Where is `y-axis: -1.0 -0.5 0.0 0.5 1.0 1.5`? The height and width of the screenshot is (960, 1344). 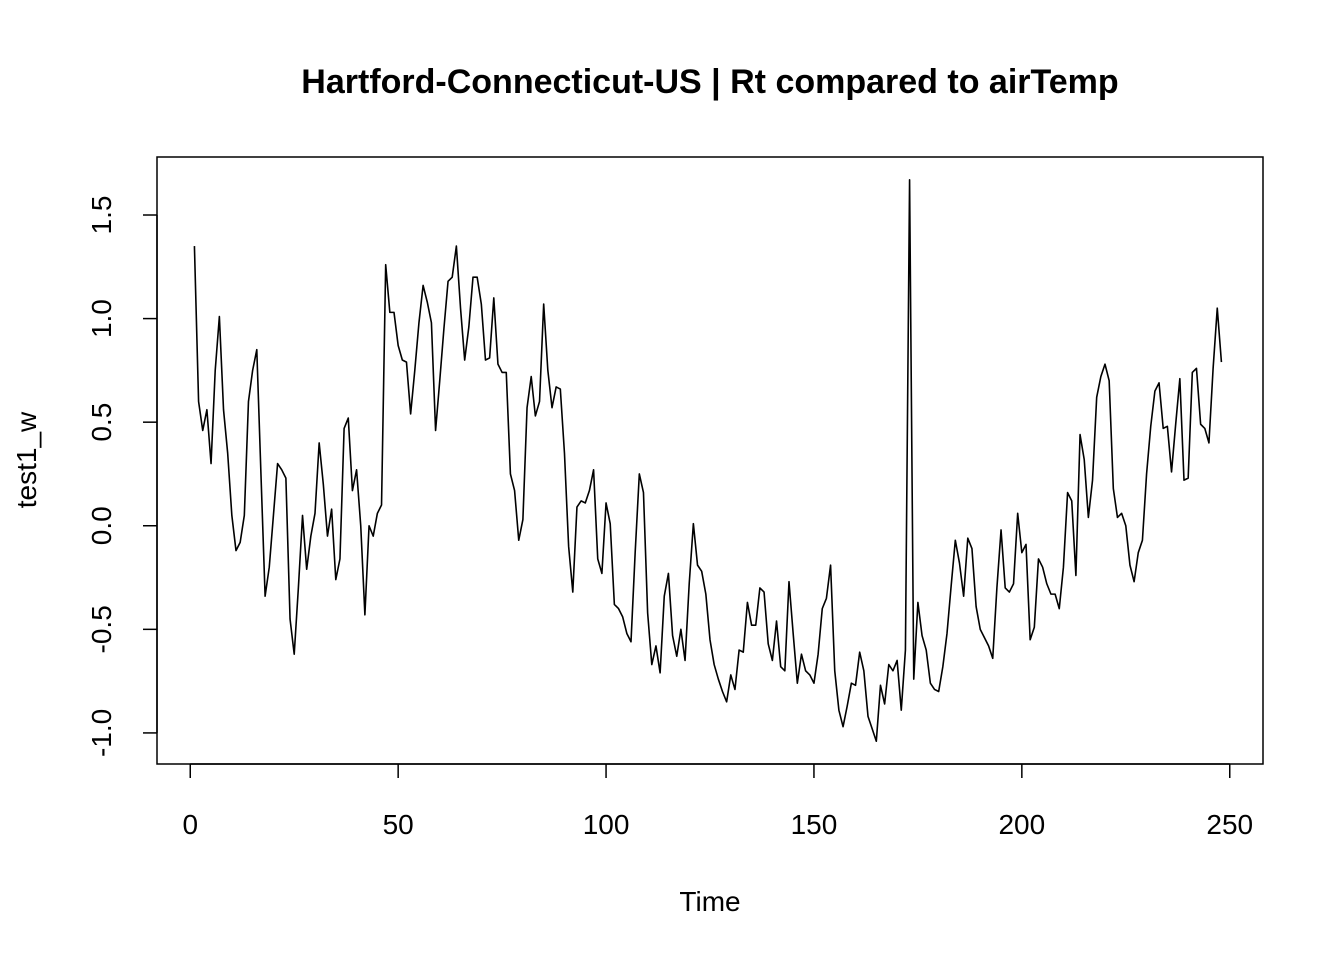
y-axis: -1.0 -0.5 0.0 0.5 1.0 1.5 is located at coordinates (122, 476).